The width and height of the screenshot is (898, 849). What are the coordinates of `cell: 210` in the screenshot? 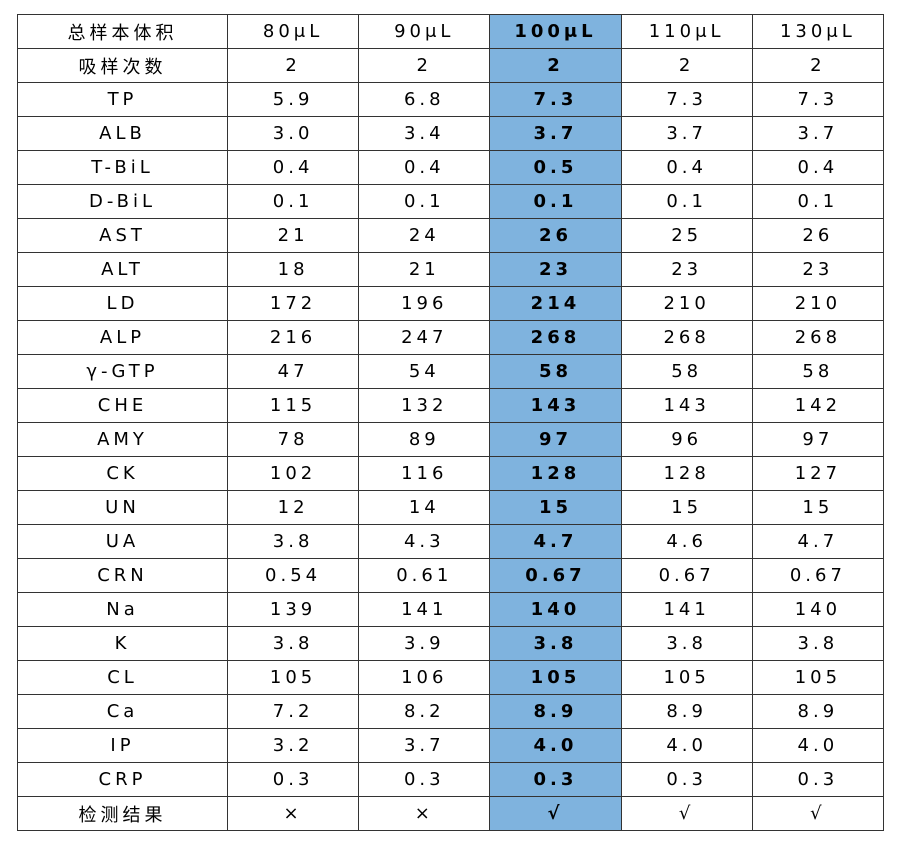 It's located at (686, 303).